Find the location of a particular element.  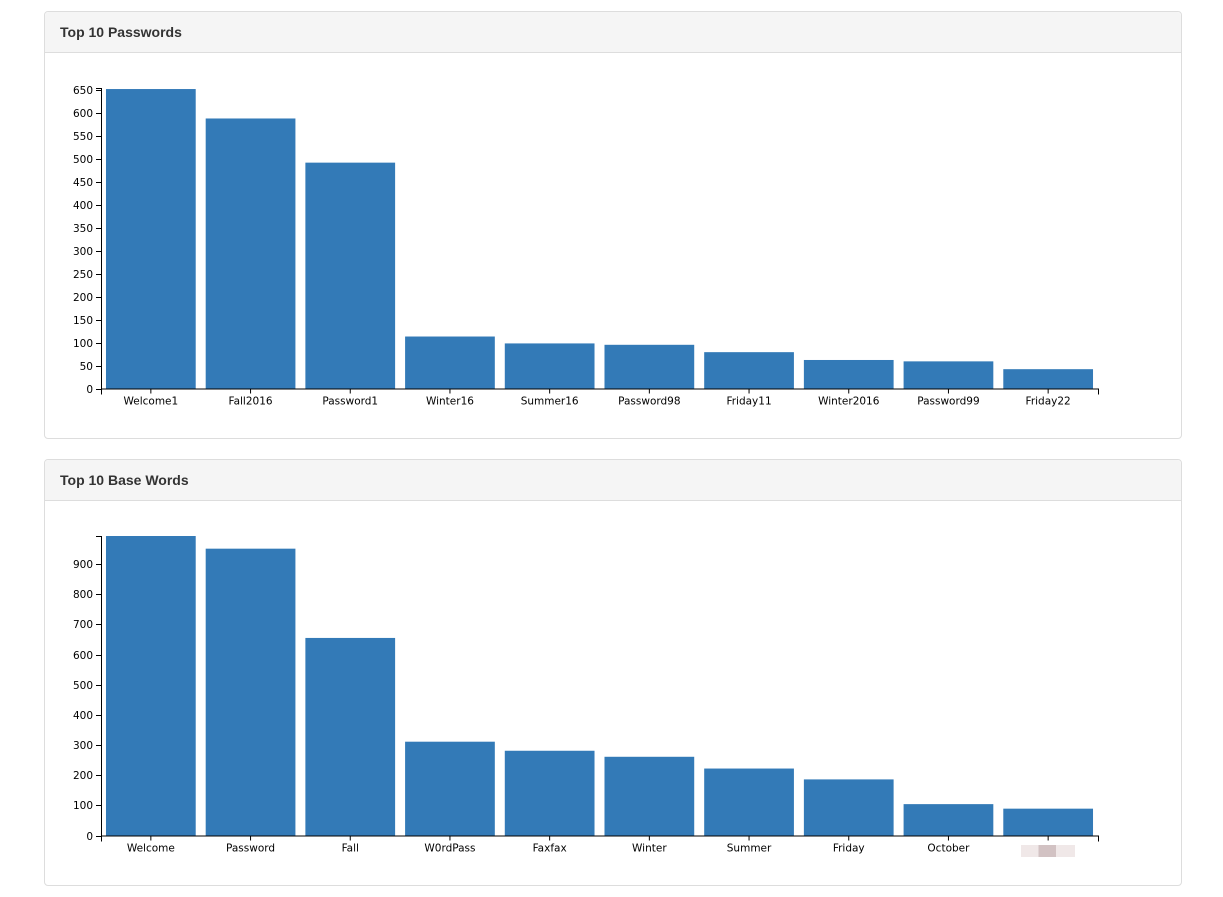

x-tick-label: Friday22 is located at coordinates (1048, 402).